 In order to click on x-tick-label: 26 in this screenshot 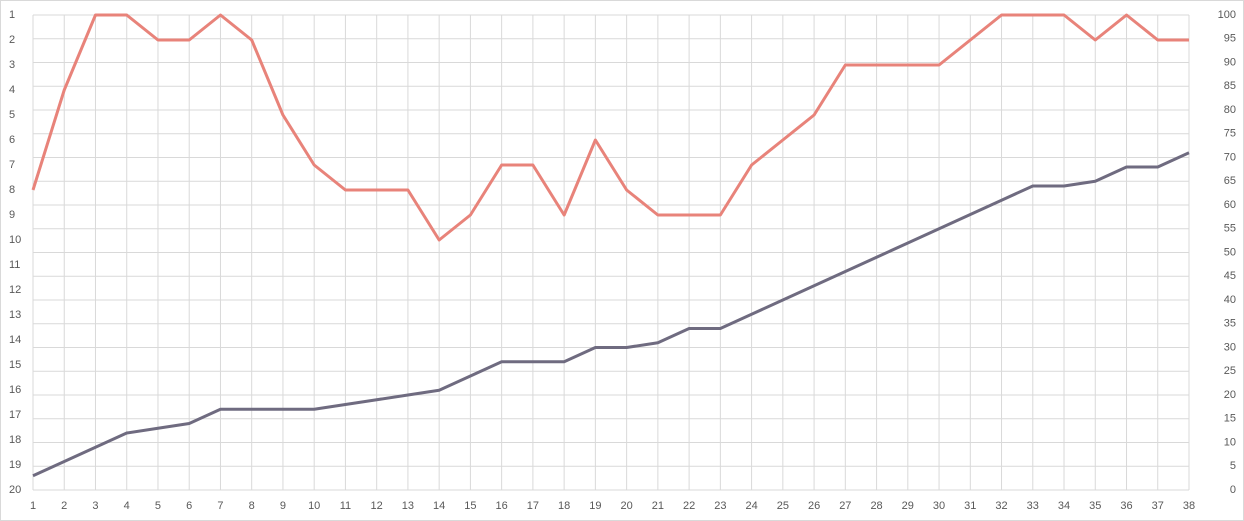, I will do `click(814, 506)`.